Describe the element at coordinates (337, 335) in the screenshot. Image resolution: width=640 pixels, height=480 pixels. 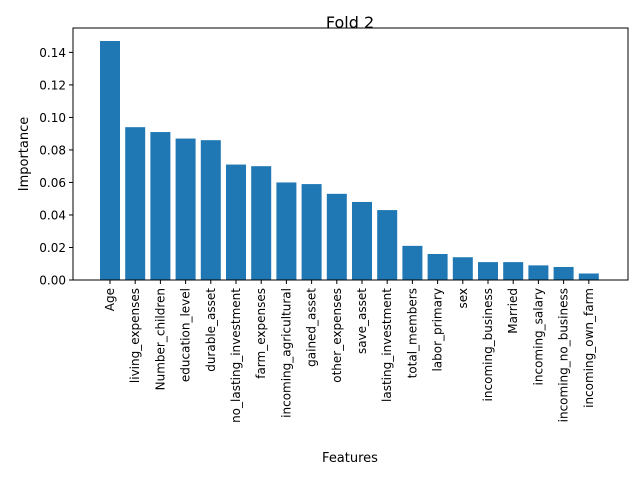
I see `x-tick-label: other_expenses` at that location.